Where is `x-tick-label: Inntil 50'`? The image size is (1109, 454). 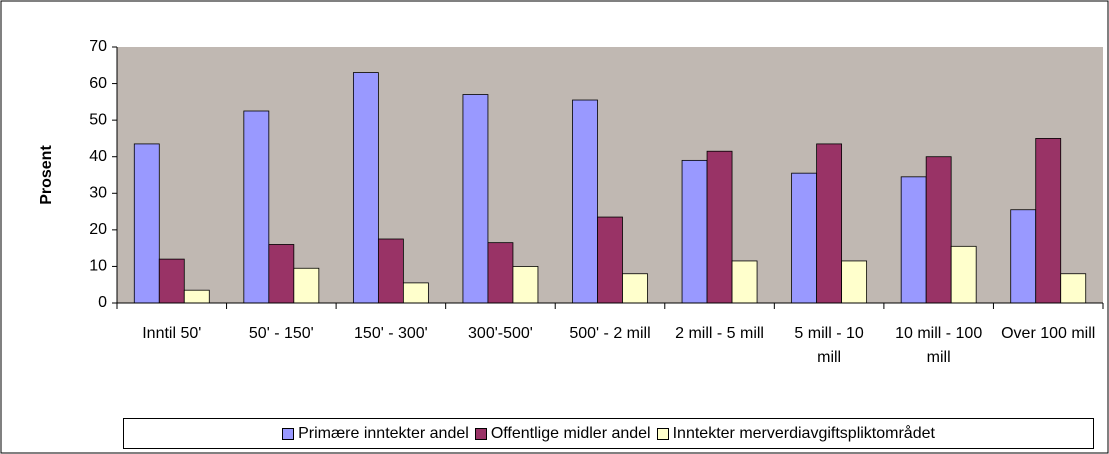
x-tick-label: Inntil 50' is located at coordinates (172, 333).